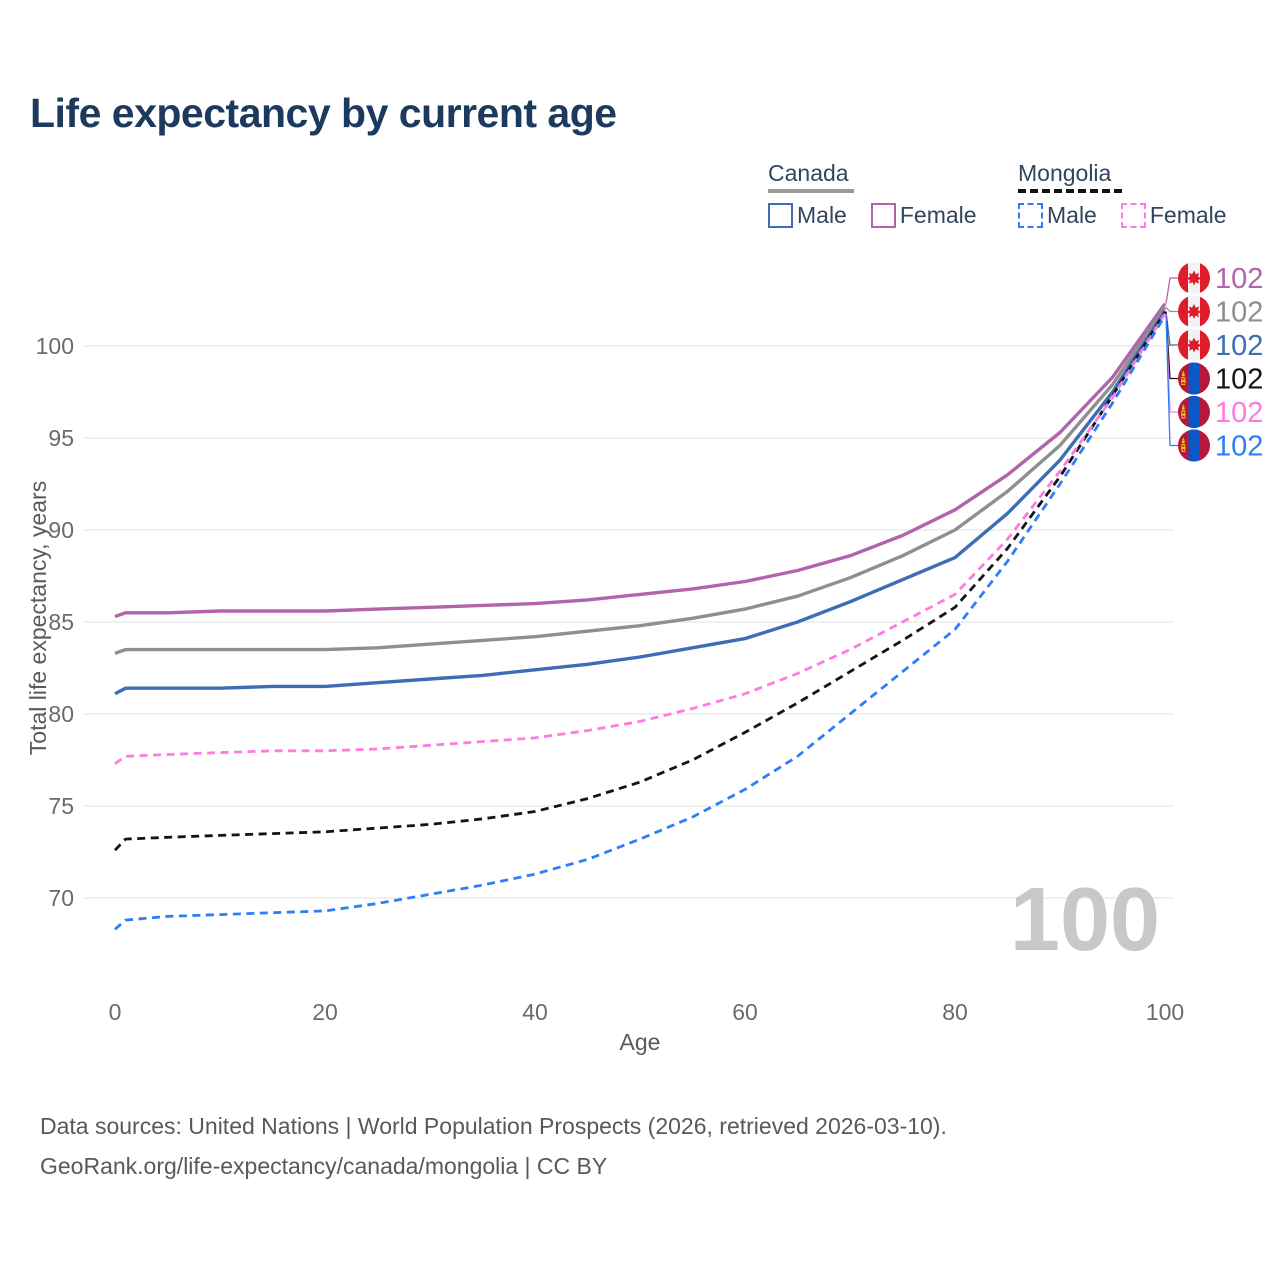  I want to click on x-tick-label: 40, so click(535, 1012).